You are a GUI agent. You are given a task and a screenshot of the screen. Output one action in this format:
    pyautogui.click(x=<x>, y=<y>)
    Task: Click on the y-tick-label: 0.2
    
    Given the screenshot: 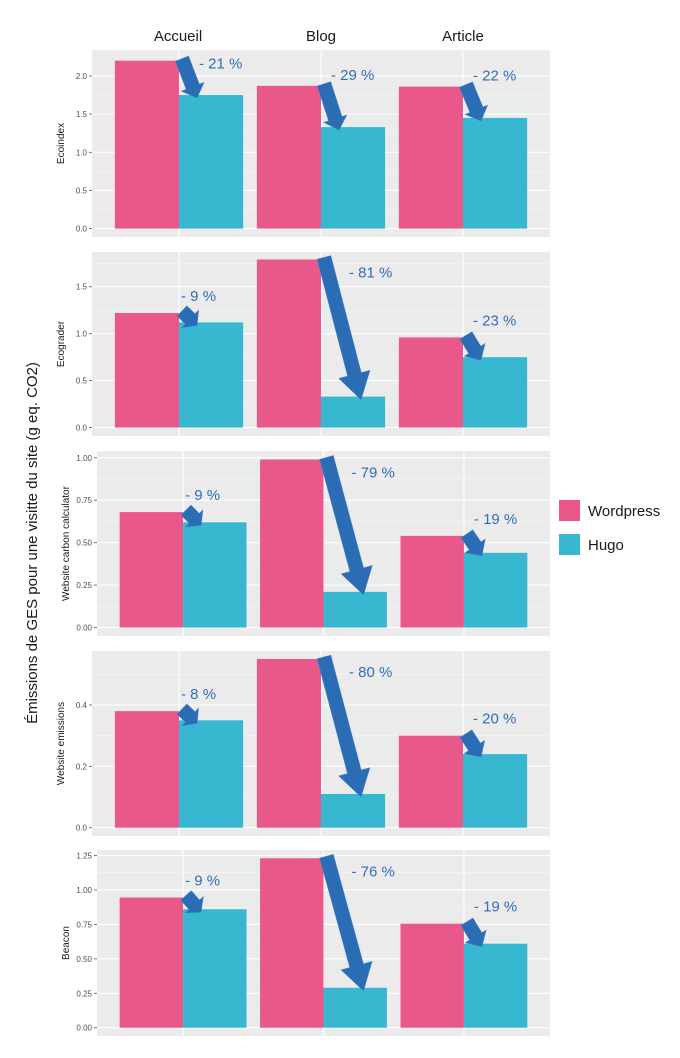 What is the action you would take?
    pyautogui.click(x=82, y=766)
    